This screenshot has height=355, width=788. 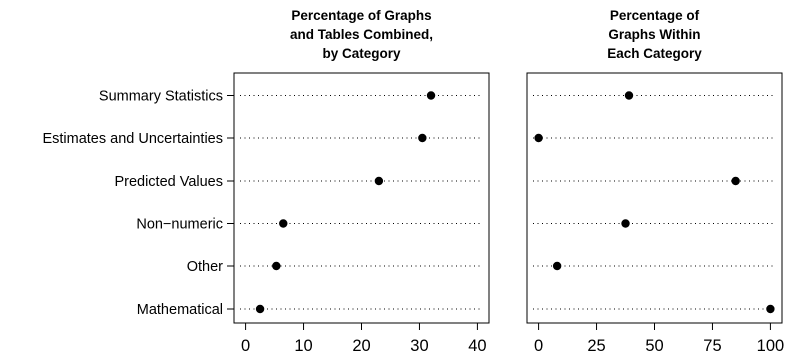 What do you see at coordinates (771, 346) in the screenshot?
I see `x-tick-label: 100` at bounding box center [771, 346].